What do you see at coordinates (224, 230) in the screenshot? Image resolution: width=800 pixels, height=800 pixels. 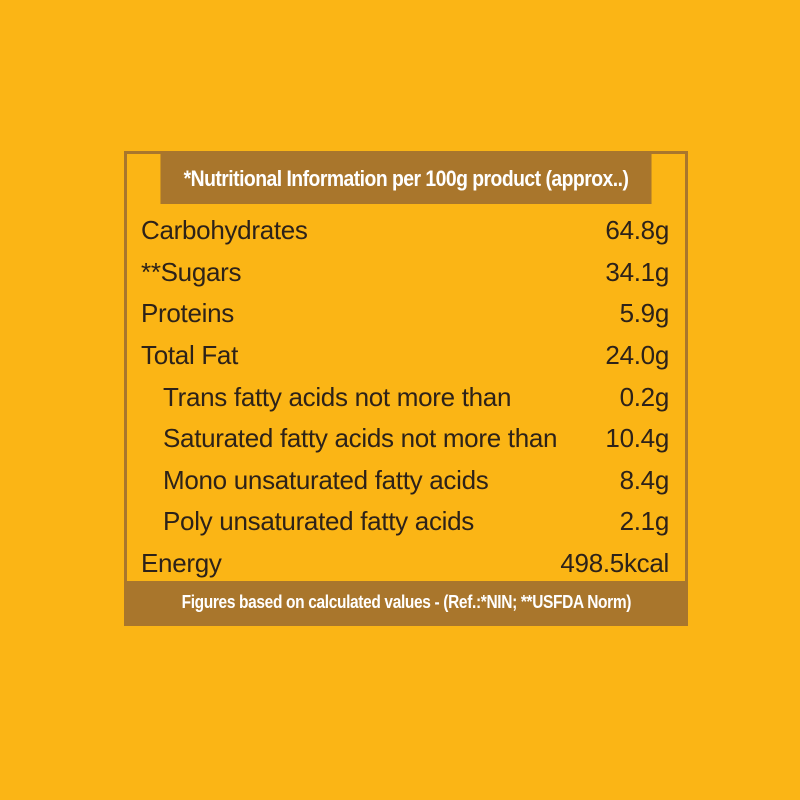 I see `nutrient-label: Carbohydrates` at bounding box center [224, 230].